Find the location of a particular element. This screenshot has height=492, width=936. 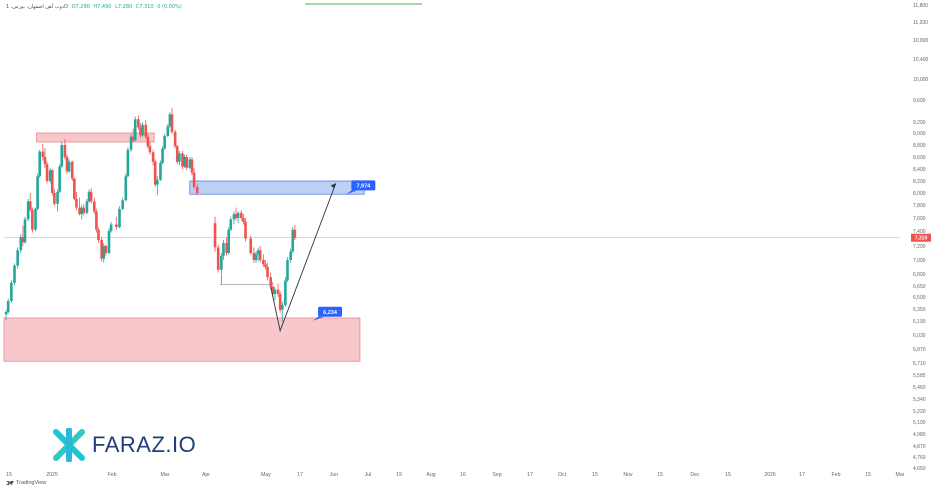

price-tick-label: 7,800 is located at coordinates (919, 206).